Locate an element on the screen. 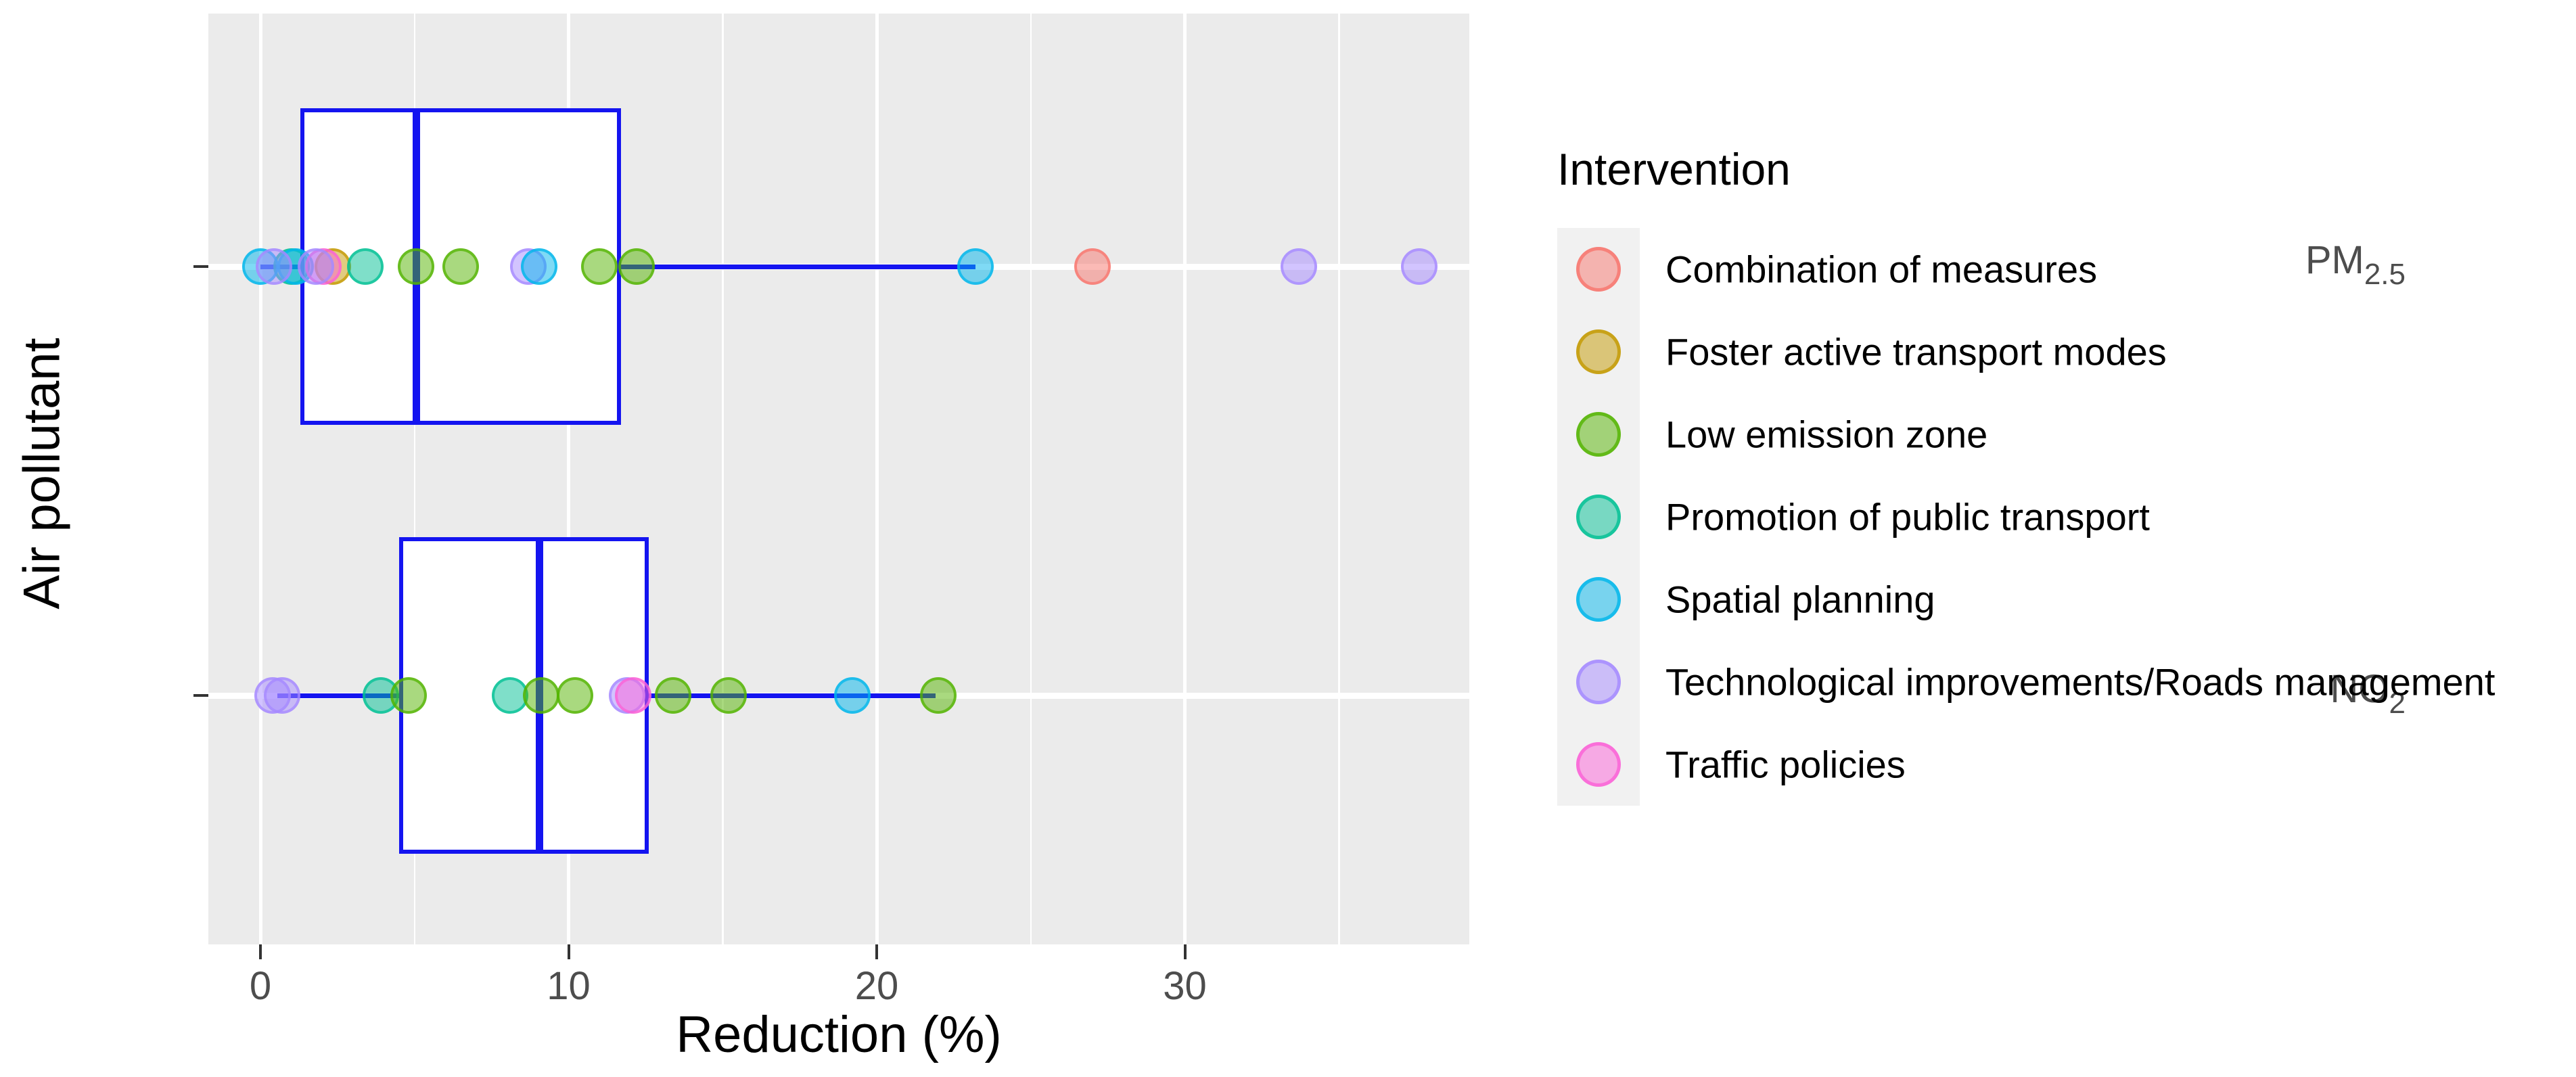 This screenshot has height=1077, width=2576. x-tick-label: 10 is located at coordinates (569, 986).